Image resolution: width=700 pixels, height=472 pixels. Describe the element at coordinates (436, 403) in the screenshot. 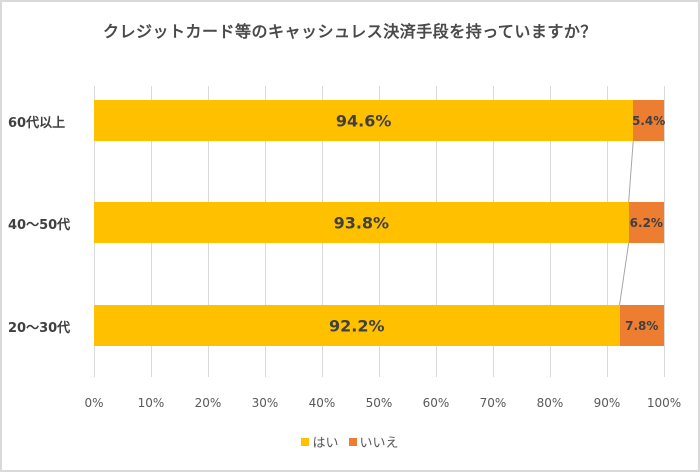

I see `x-tick-label: 60%` at that location.